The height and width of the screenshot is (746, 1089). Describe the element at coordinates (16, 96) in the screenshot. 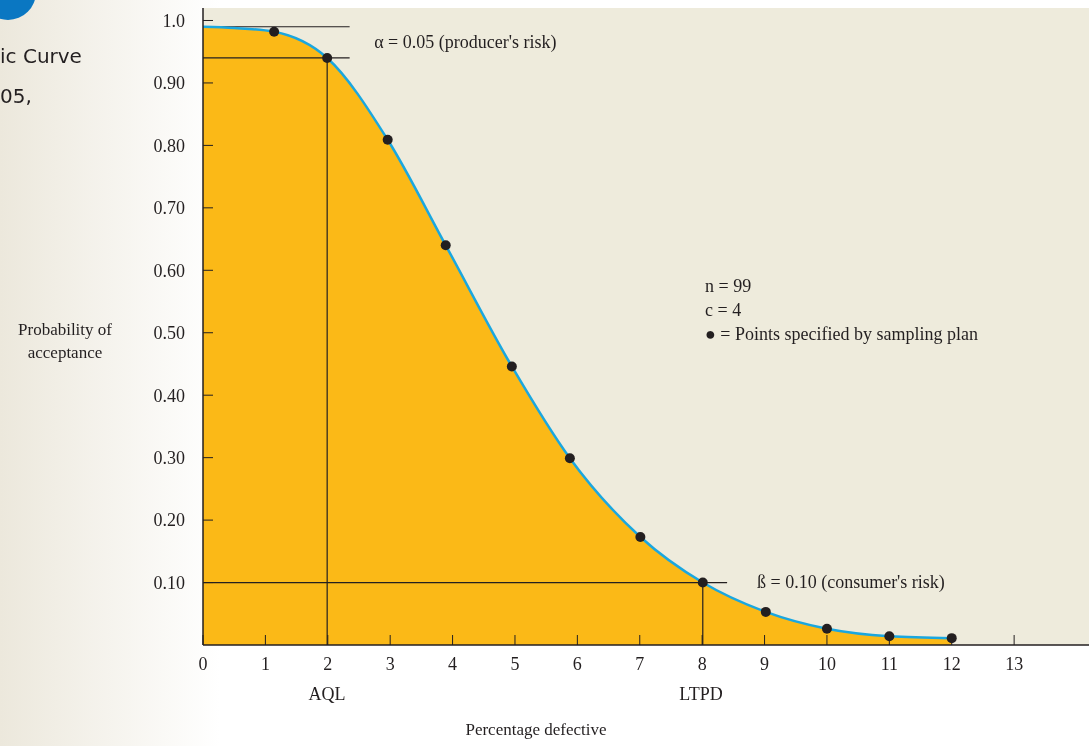

I see `text: 05,` at that location.